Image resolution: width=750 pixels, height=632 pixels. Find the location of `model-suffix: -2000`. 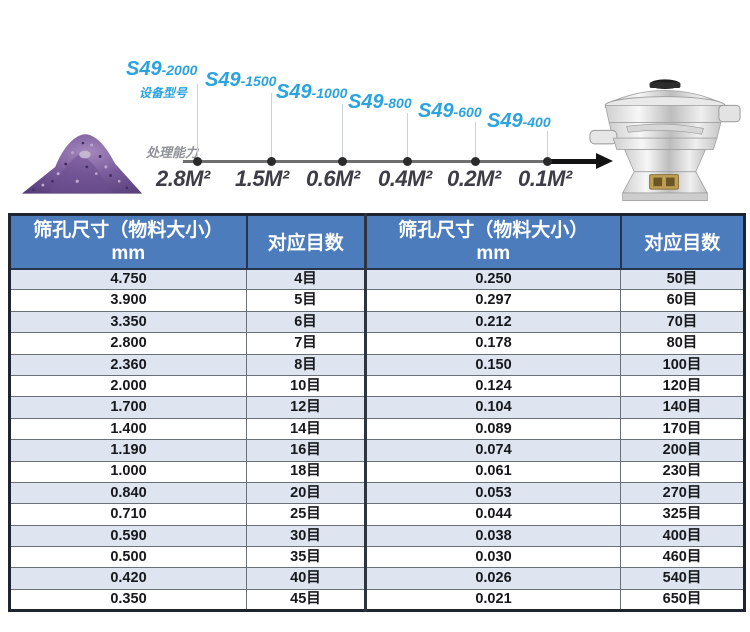

model-suffix: -2000 is located at coordinates (179, 70).